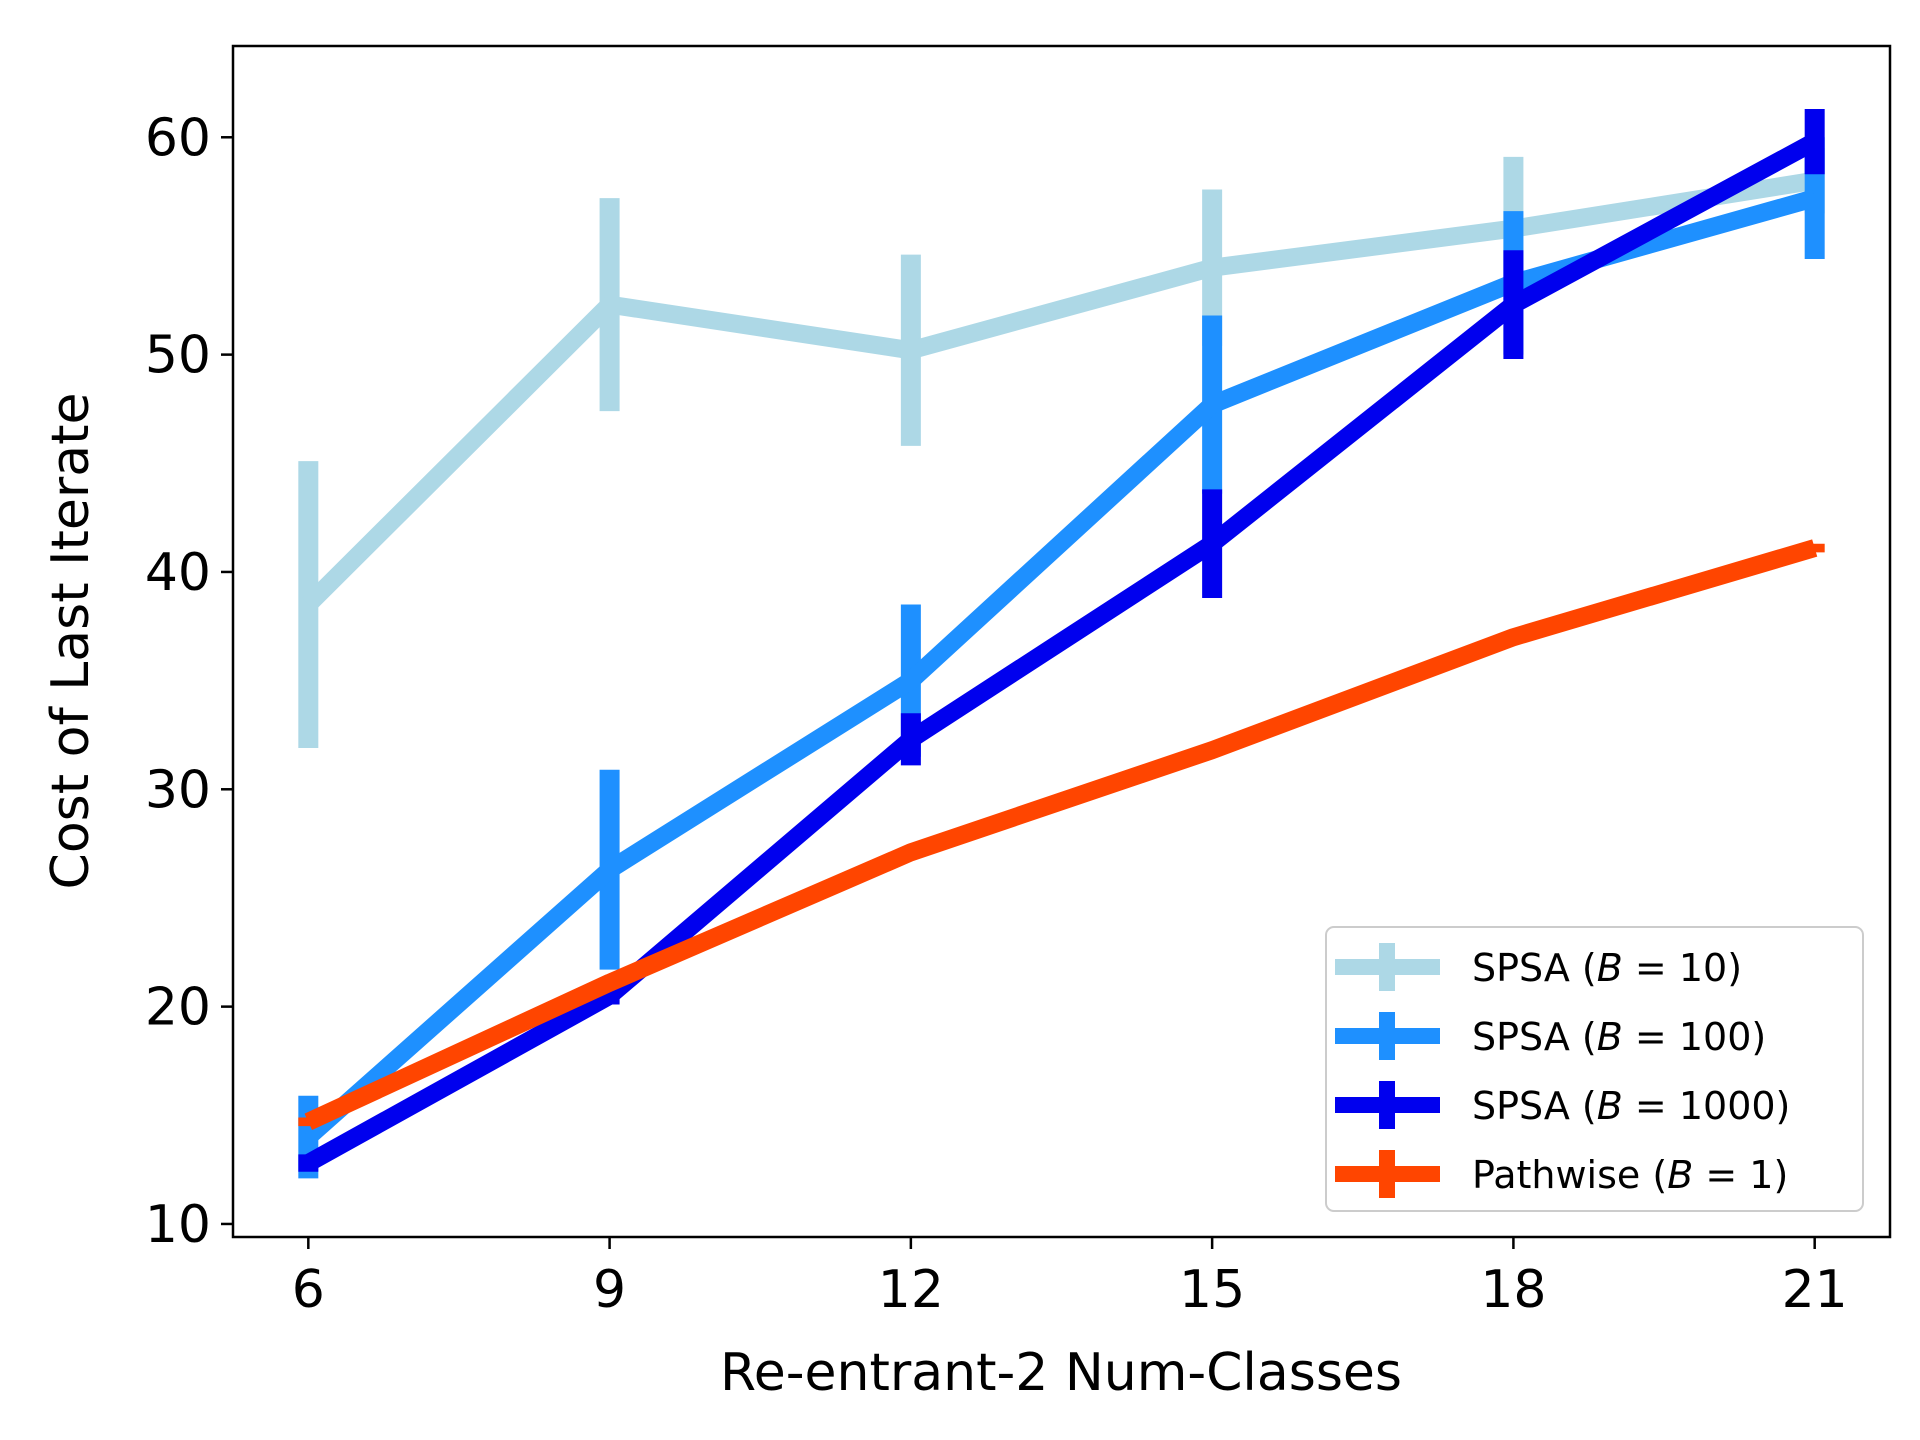  I want to click on legend-label: Pathwise (B = 1), so click(1630, 1175).